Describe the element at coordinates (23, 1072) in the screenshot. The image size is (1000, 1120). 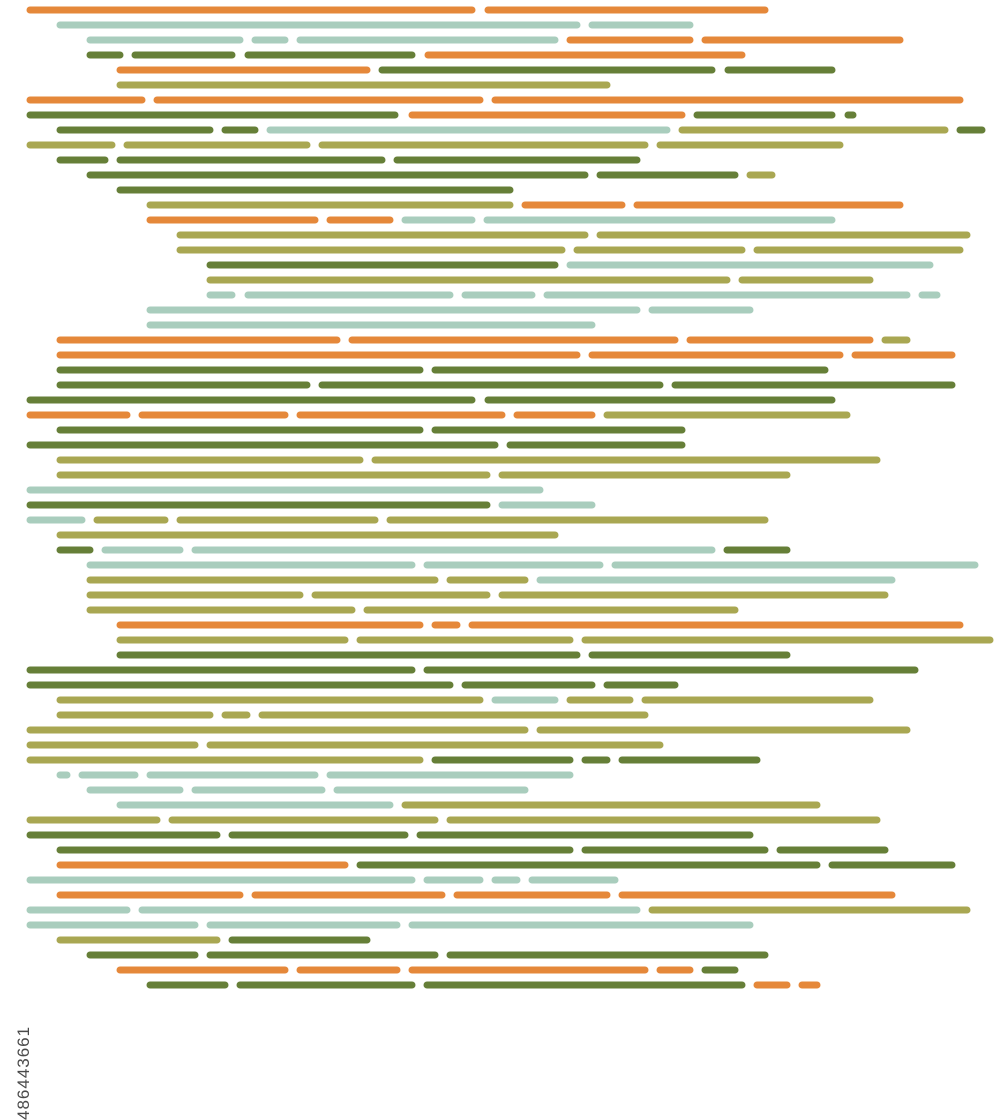
I see `stock-id-watermark: 486443661` at that location.